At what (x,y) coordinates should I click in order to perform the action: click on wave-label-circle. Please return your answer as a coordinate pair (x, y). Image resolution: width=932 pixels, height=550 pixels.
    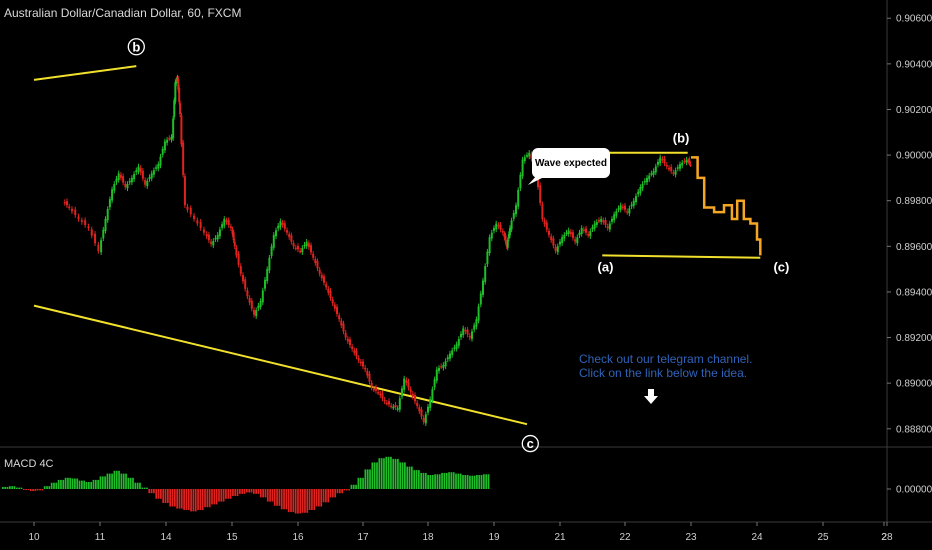
    Looking at the image, I should click on (530, 443).